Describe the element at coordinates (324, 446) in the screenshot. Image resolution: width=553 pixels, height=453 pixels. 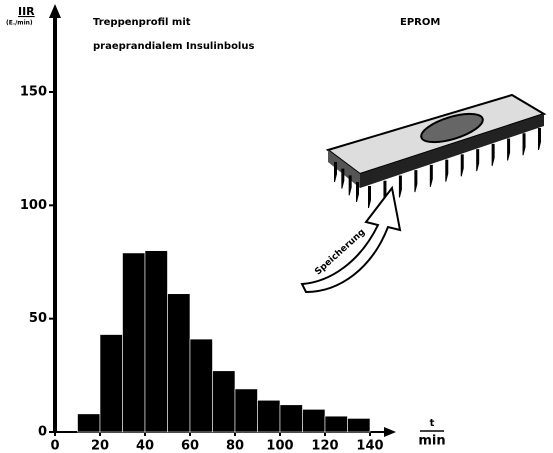
I see `x-tick-label: 120` at that location.